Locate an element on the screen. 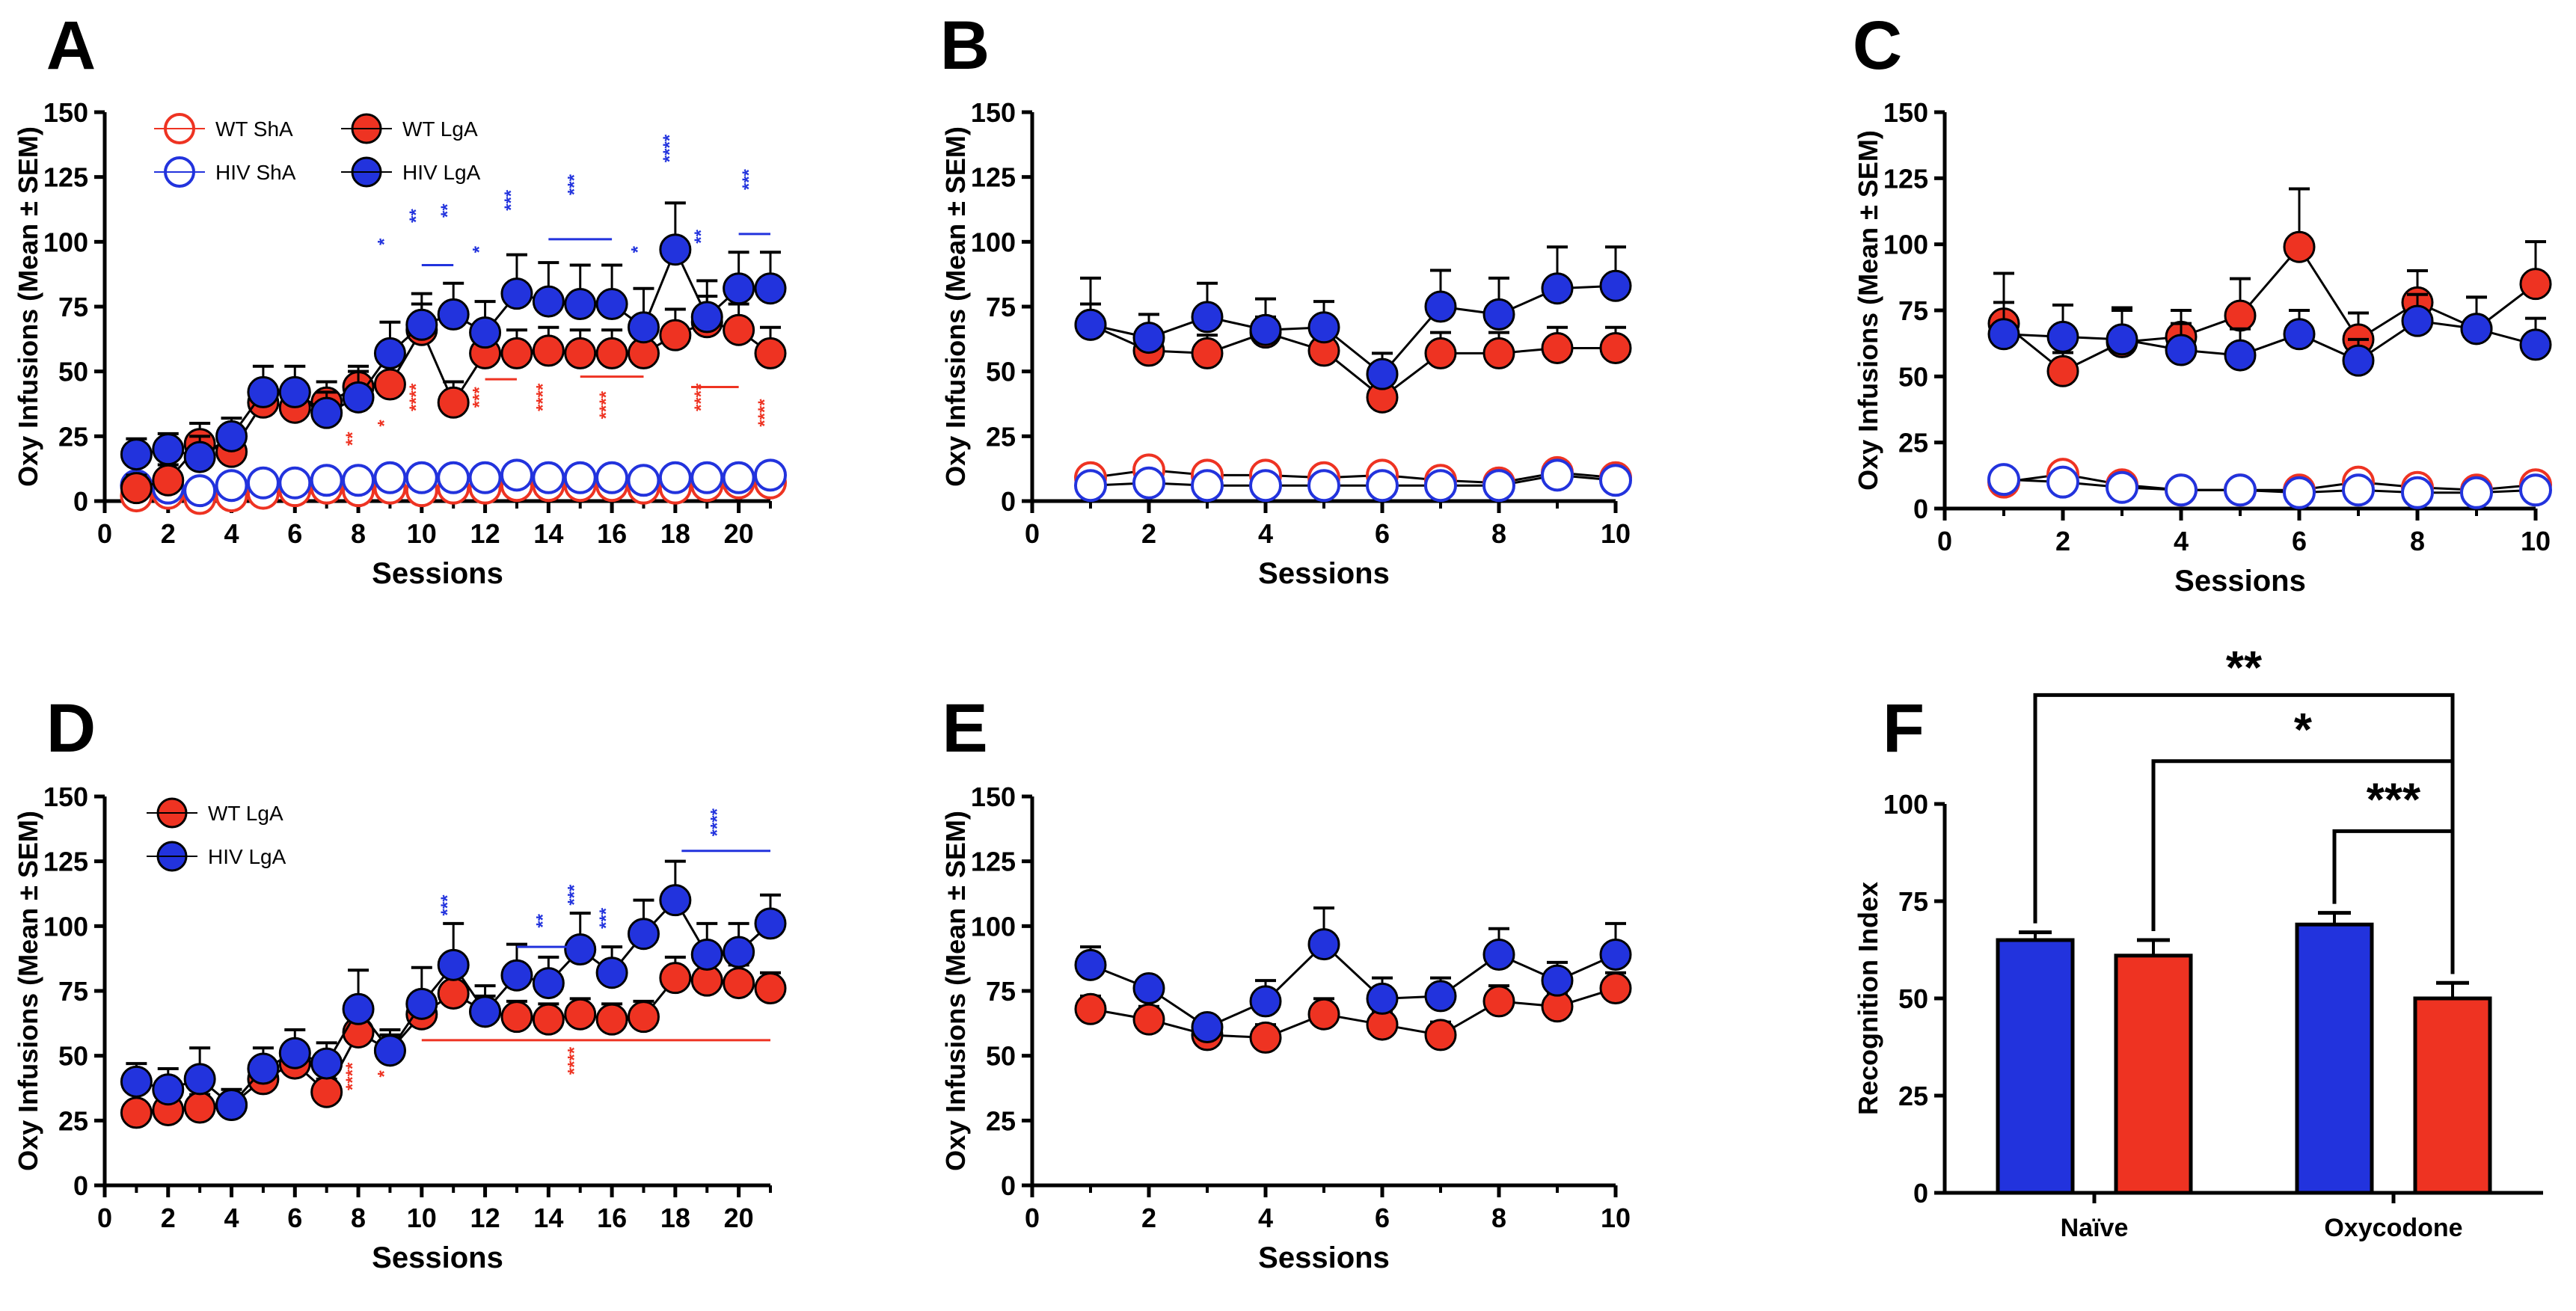  bar is located at coordinates (2035, 1066).